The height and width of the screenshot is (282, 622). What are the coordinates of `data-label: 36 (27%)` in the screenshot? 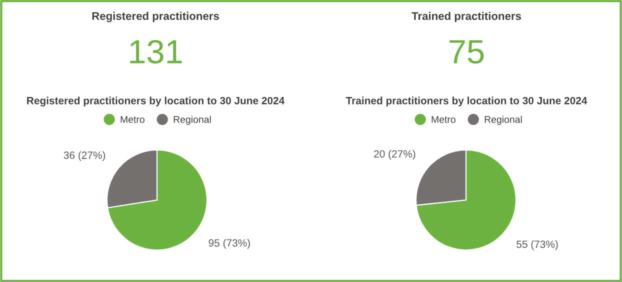 It's located at (85, 156).